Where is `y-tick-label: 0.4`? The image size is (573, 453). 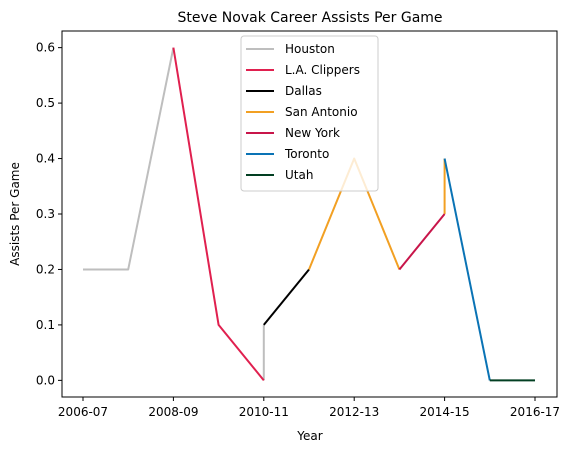
y-tick-label: 0.4 is located at coordinates (45, 159).